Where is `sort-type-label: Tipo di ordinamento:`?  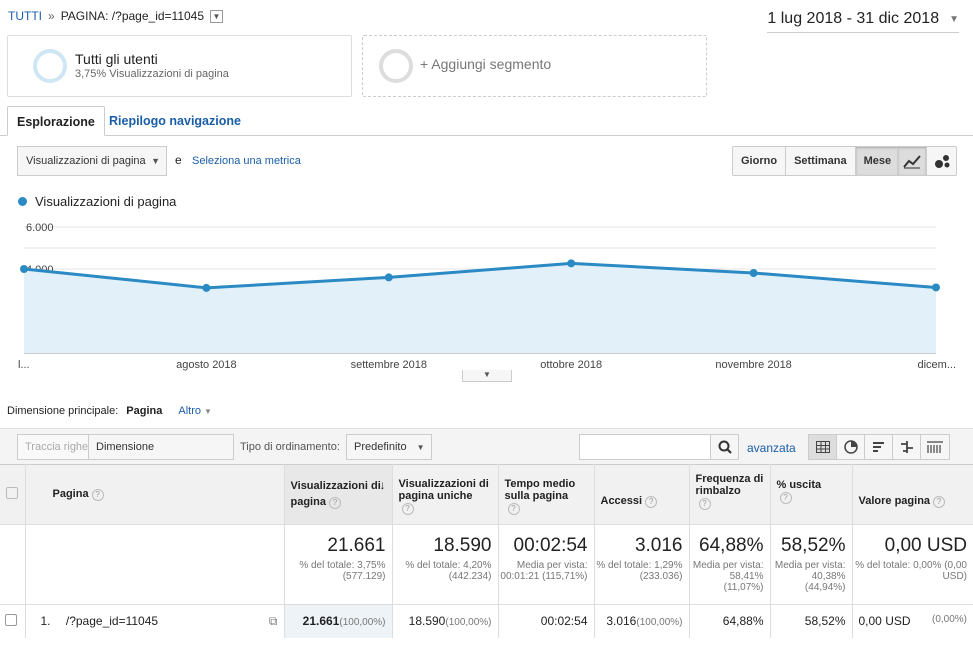
sort-type-label: Tipo di ordinamento: is located at coordinates (290, 447).